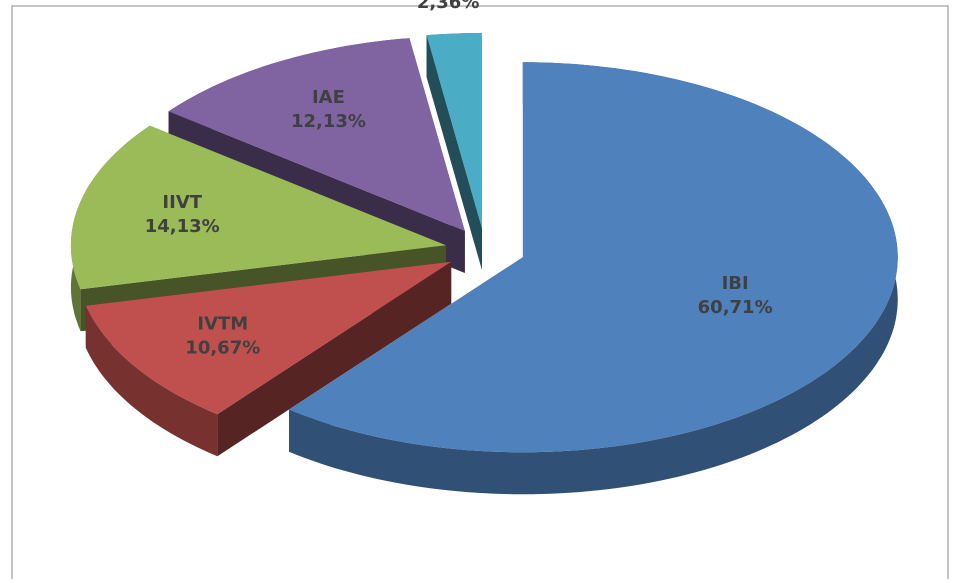 The width and height of the screenshot is (955, 583). What do you see at coordinates (222, 348) in the screenshot?
I see `value-label: 10,67%` at bounding box center [222, 348].